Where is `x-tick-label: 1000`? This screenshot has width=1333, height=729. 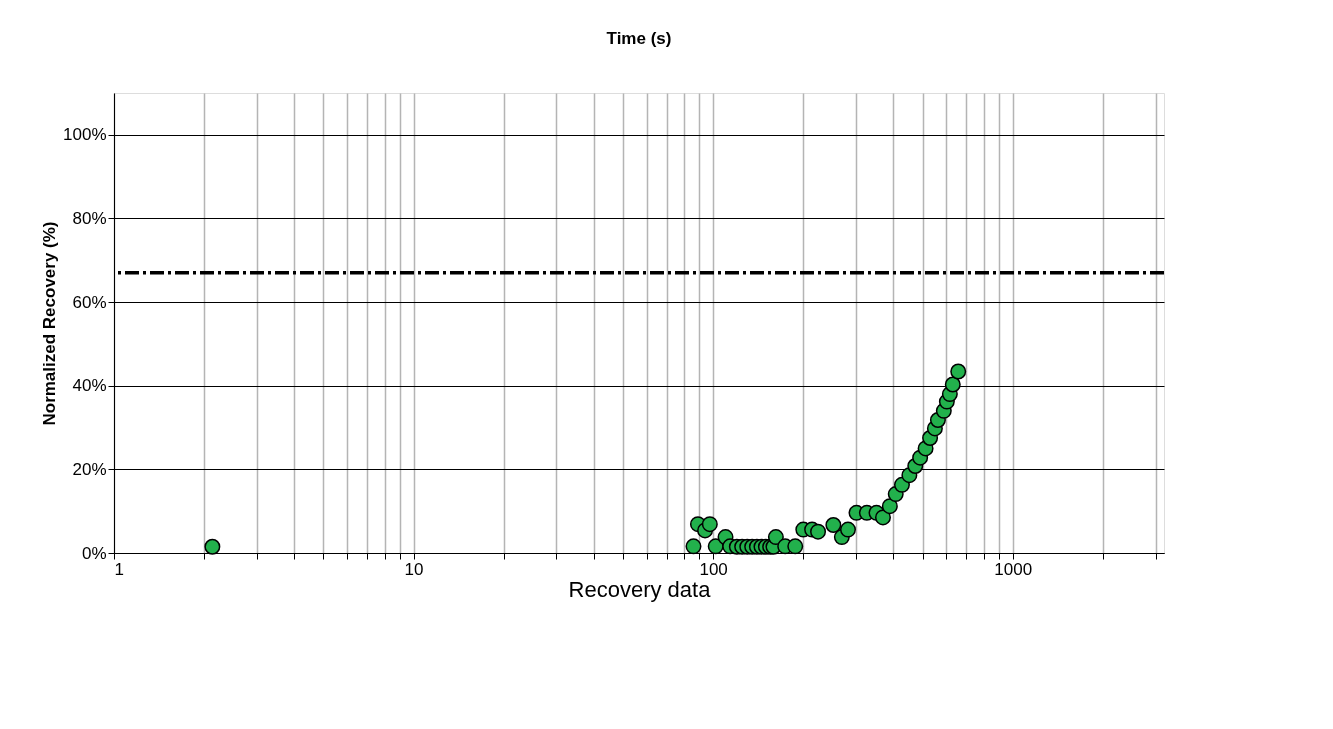 x-tick-label: 1000 is located at coordinates (1013, 569).